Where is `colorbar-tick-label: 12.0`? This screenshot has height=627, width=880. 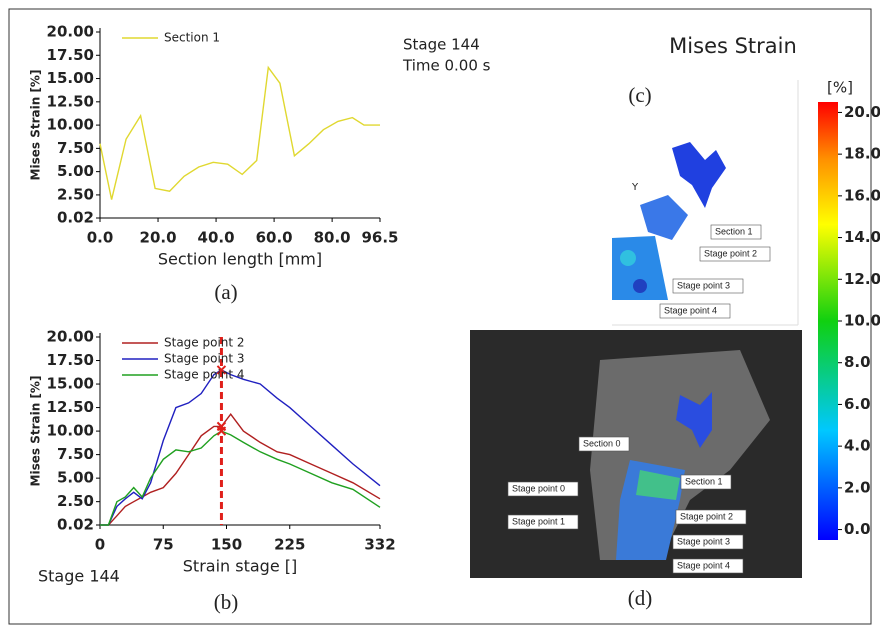 colorbar-tick-label: 12.0 is located at coordinates (862, 279).